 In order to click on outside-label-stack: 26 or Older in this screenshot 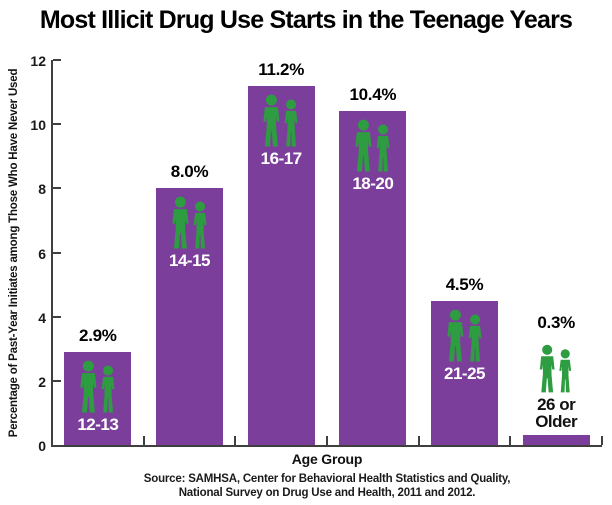, I will do `click(556, 387)`.